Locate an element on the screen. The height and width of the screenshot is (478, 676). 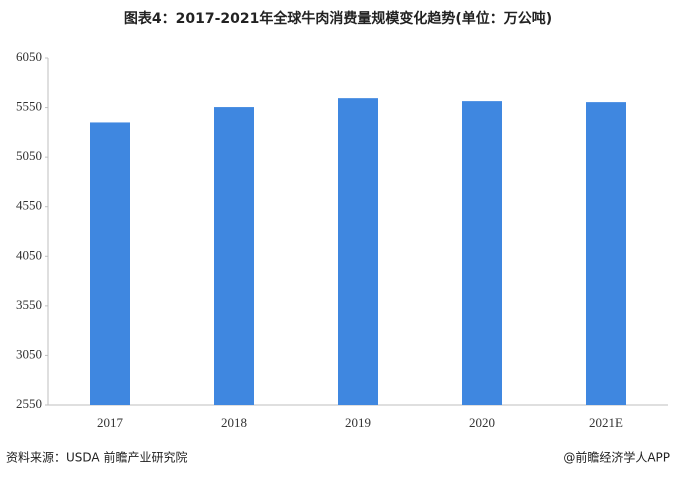
y-tick-label: 3050 is located at coordinates (29, 353).